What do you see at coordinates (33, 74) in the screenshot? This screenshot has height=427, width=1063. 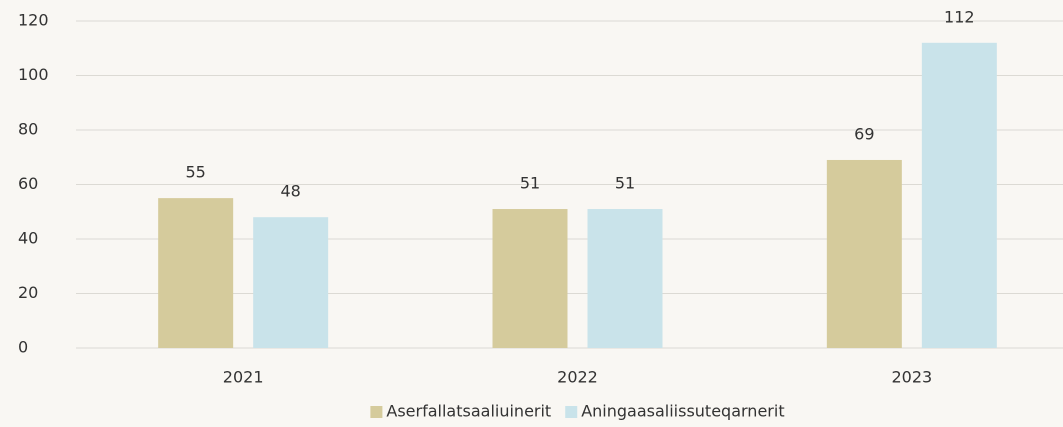 I see `y-tick-label: 100` at bounding box center [33, 74].